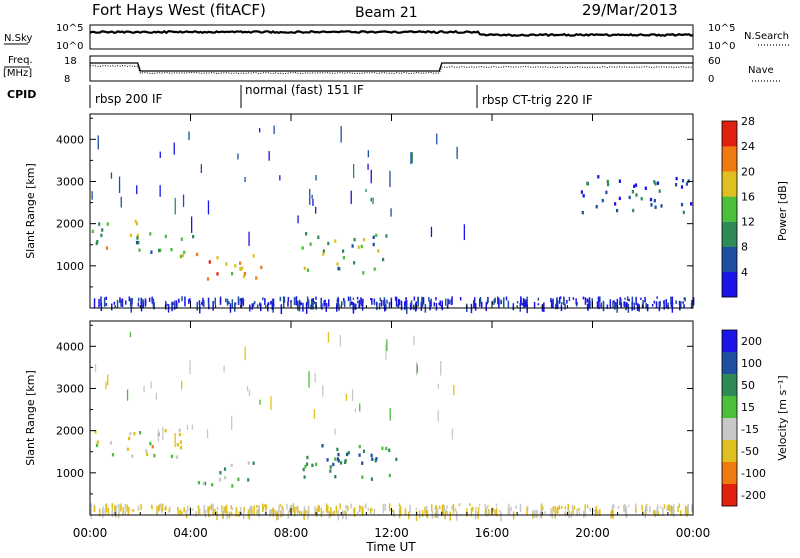 Image resolution: width=800 pixels, height=558 pixels. I want to click on colorbar-tick-label: 28, so click(748, 121).